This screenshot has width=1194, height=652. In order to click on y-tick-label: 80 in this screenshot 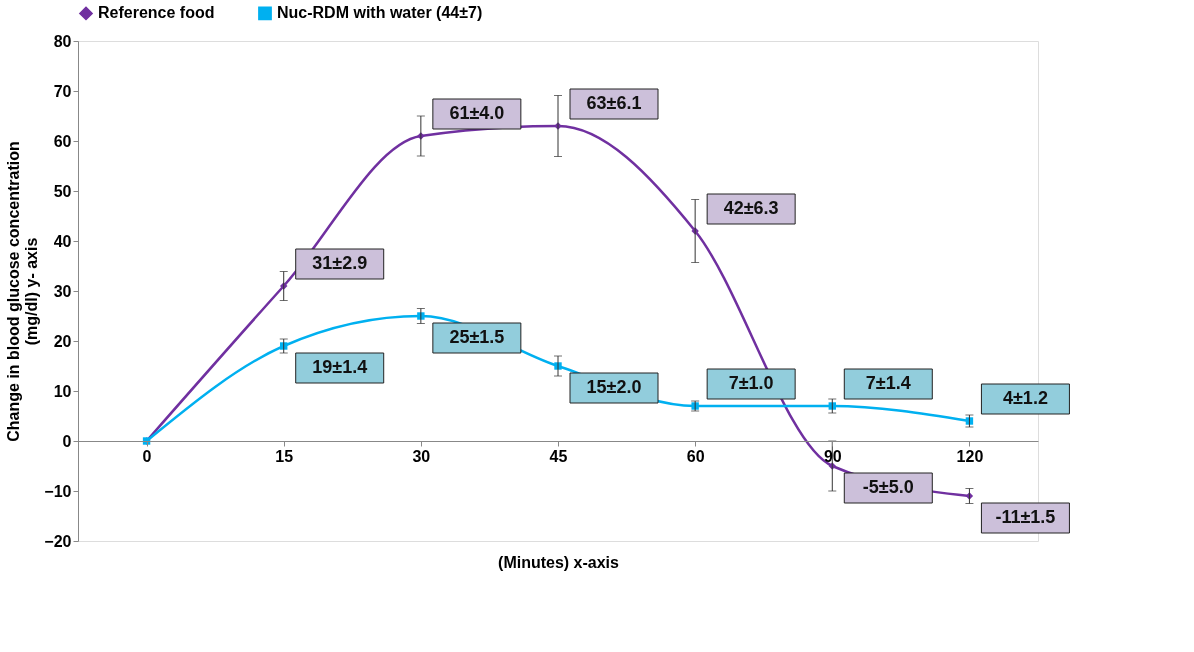, I will do `click(62, 41)`.